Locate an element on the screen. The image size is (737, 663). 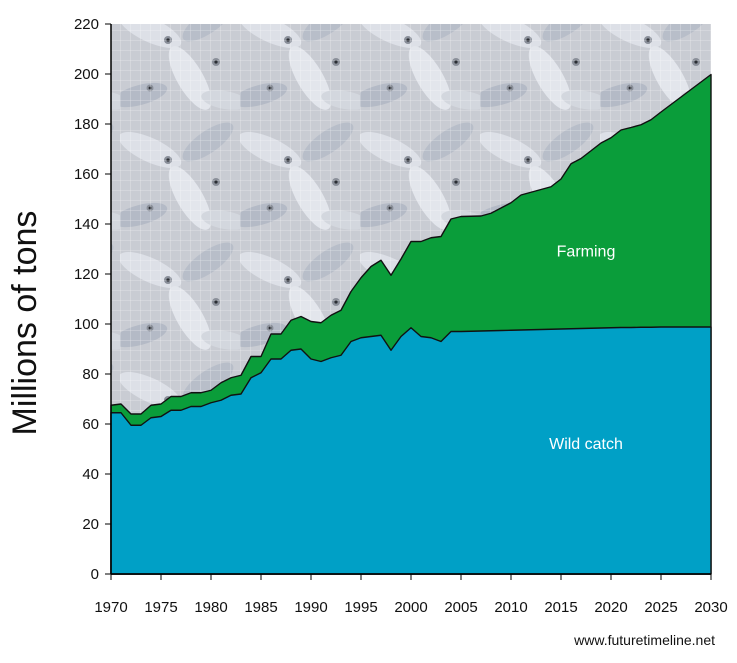
y-tick-label: 120 is located at coordinates (86, 274).